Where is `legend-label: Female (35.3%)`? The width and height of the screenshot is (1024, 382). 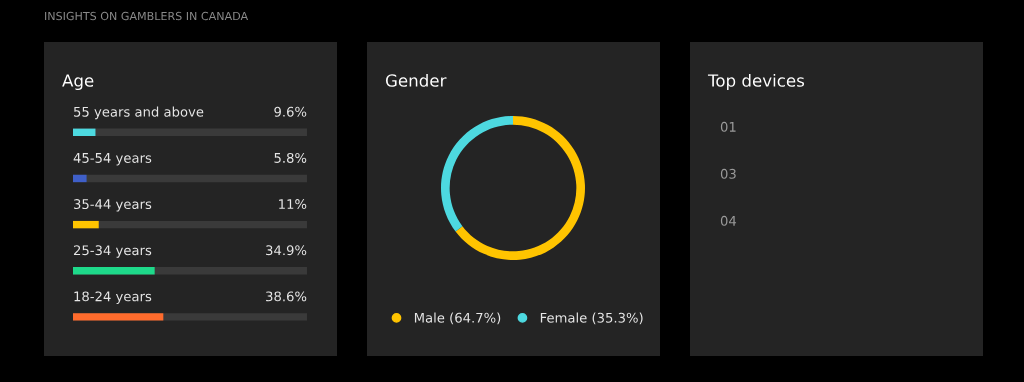
legend-label: Female (35.3%) is located at coordinates (591, 318).